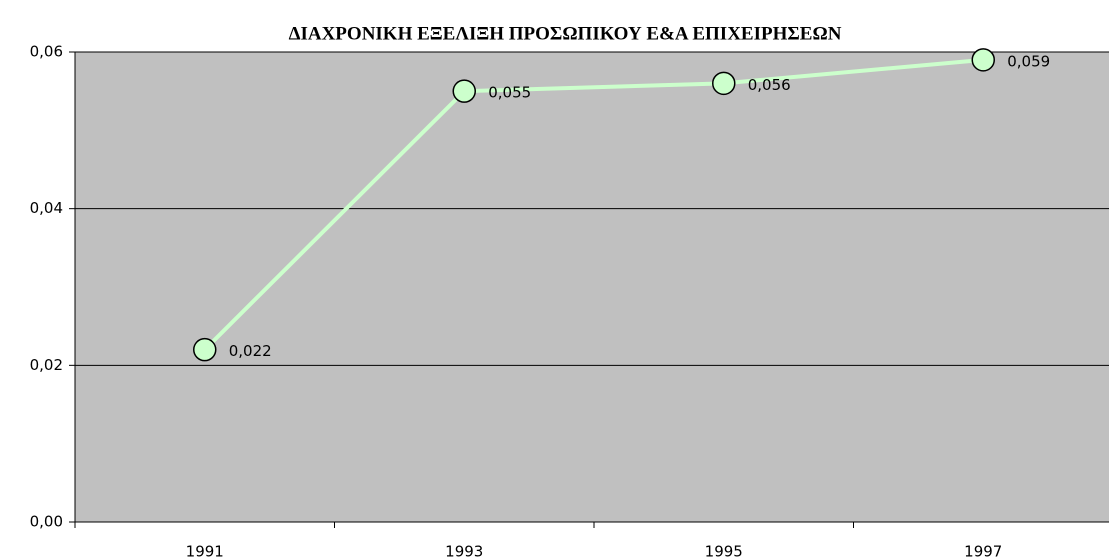 The height and width of the screenshot is (559, 1109). What do you see at coordinates (46, 208) in the screenshot?
I see `y-tick-label: 0,04` at bounding box center [46, 208].